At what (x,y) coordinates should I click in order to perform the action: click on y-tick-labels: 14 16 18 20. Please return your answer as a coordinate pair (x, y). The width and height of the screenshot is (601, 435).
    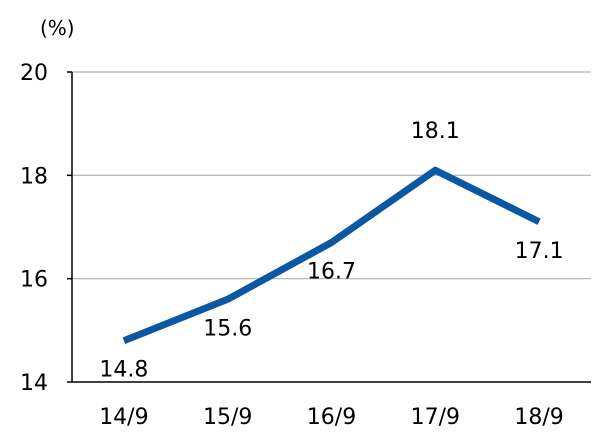
    Looking at the image, I should click on (34, 228).